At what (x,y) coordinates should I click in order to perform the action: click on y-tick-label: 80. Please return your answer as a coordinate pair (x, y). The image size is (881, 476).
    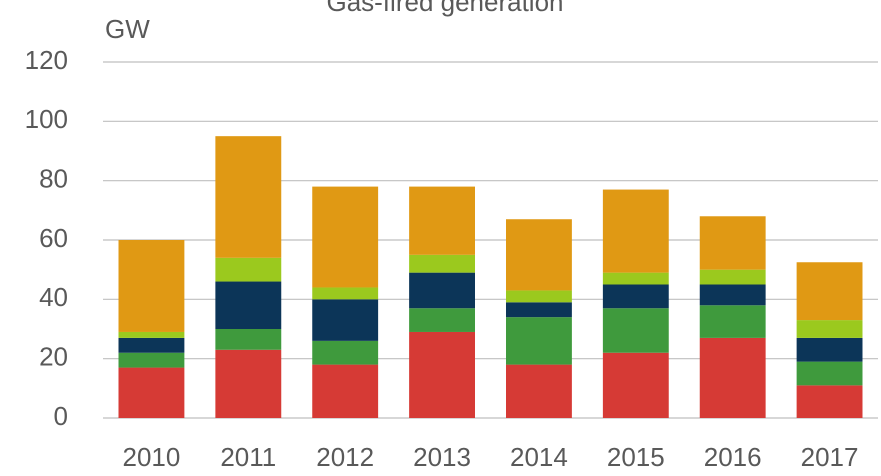
    Looking at the image, I should click on (53, 179).